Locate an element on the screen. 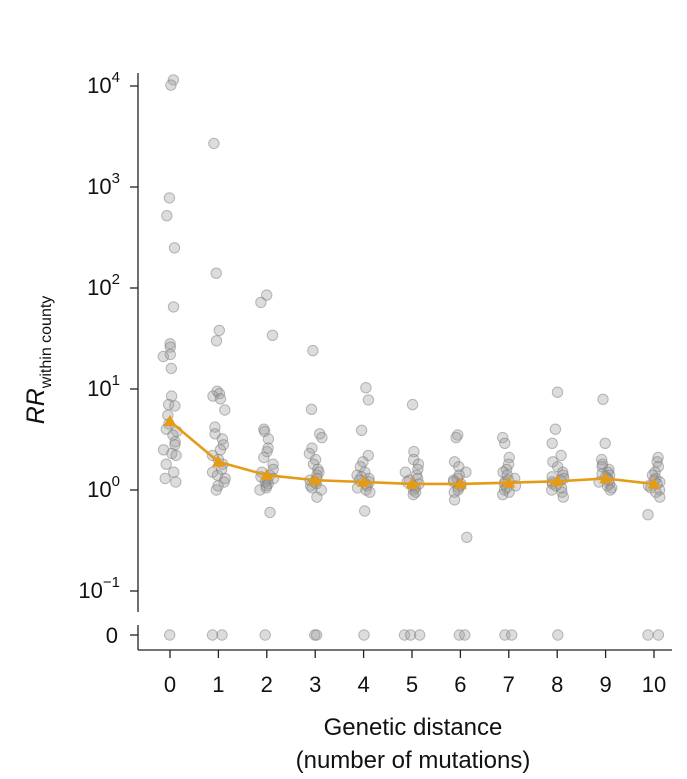  x-tick-label: 8 is located at coordinates (557, 684).